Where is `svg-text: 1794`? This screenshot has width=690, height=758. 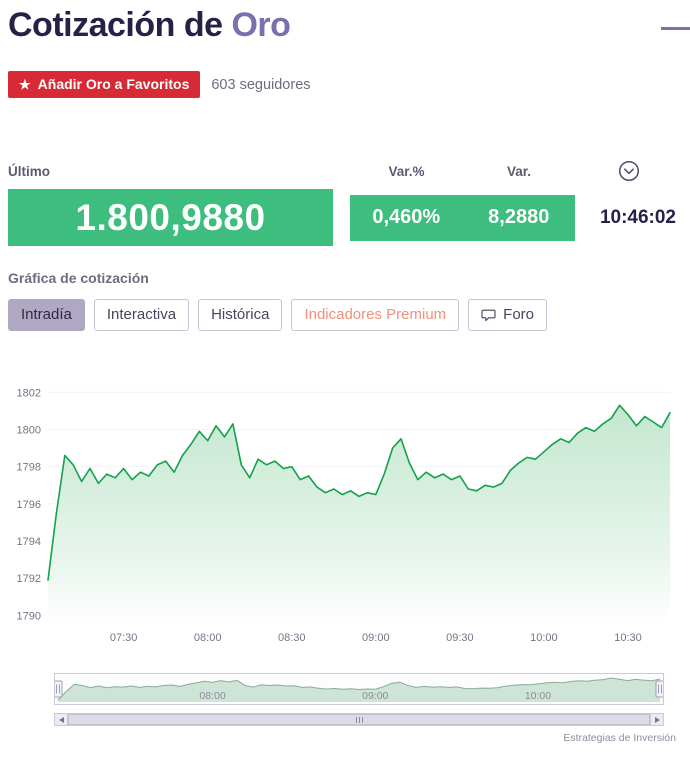 svg-text: 1794 is located at coordinates (29, 542).